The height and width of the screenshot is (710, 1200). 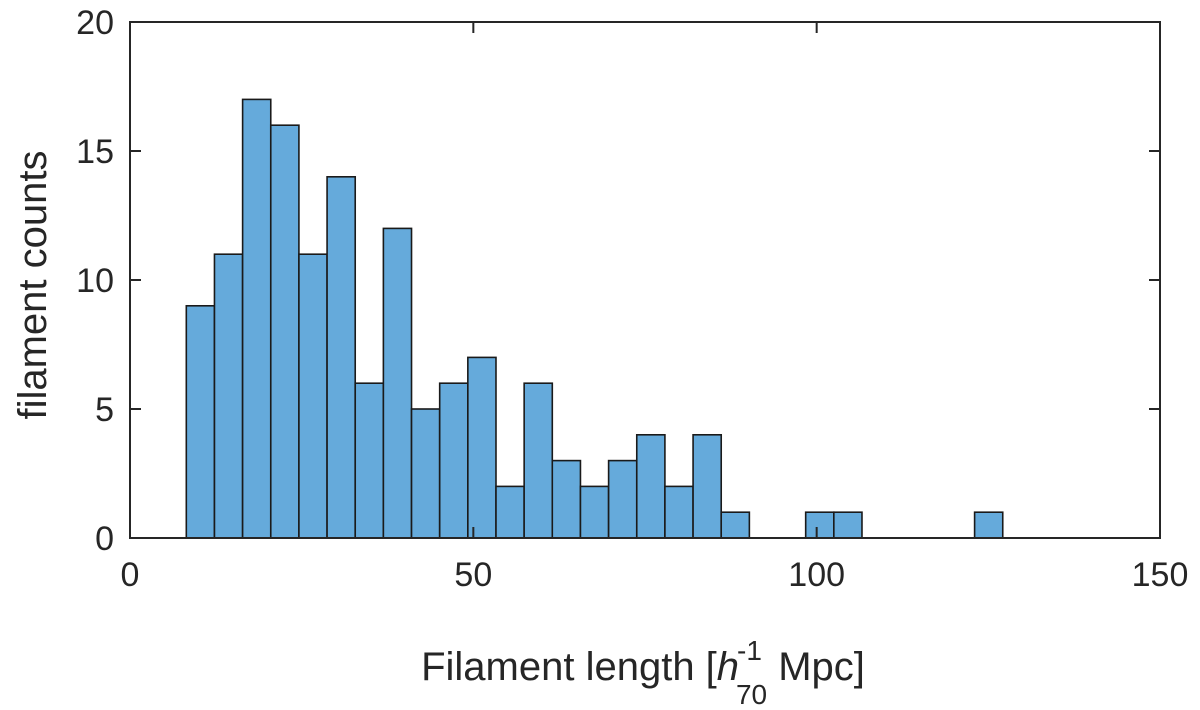 I want to click on x-tick-label: 100, so click(x=816, y=575).